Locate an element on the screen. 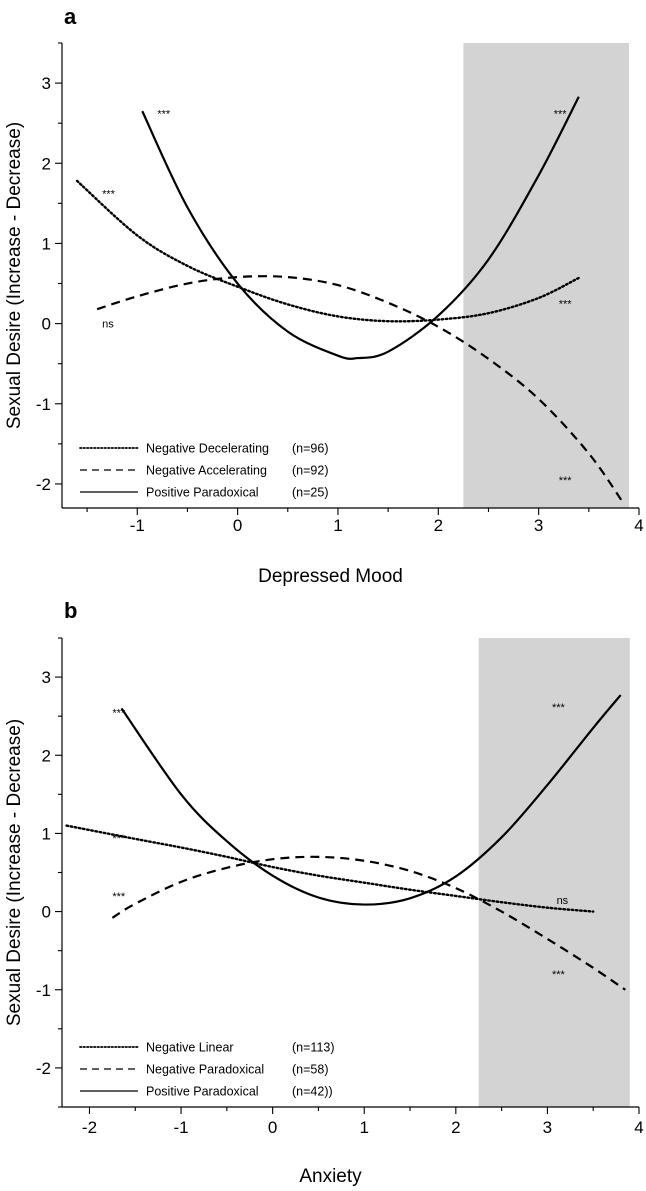  legend-n-label: (n=96) is located at coordinates (310, 449).